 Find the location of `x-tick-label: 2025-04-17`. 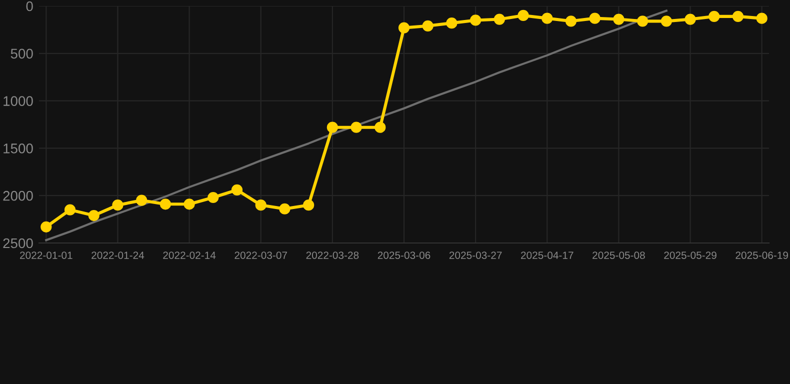

x-tick-label: 2025-04-17 is located at coordinates (547, 255).